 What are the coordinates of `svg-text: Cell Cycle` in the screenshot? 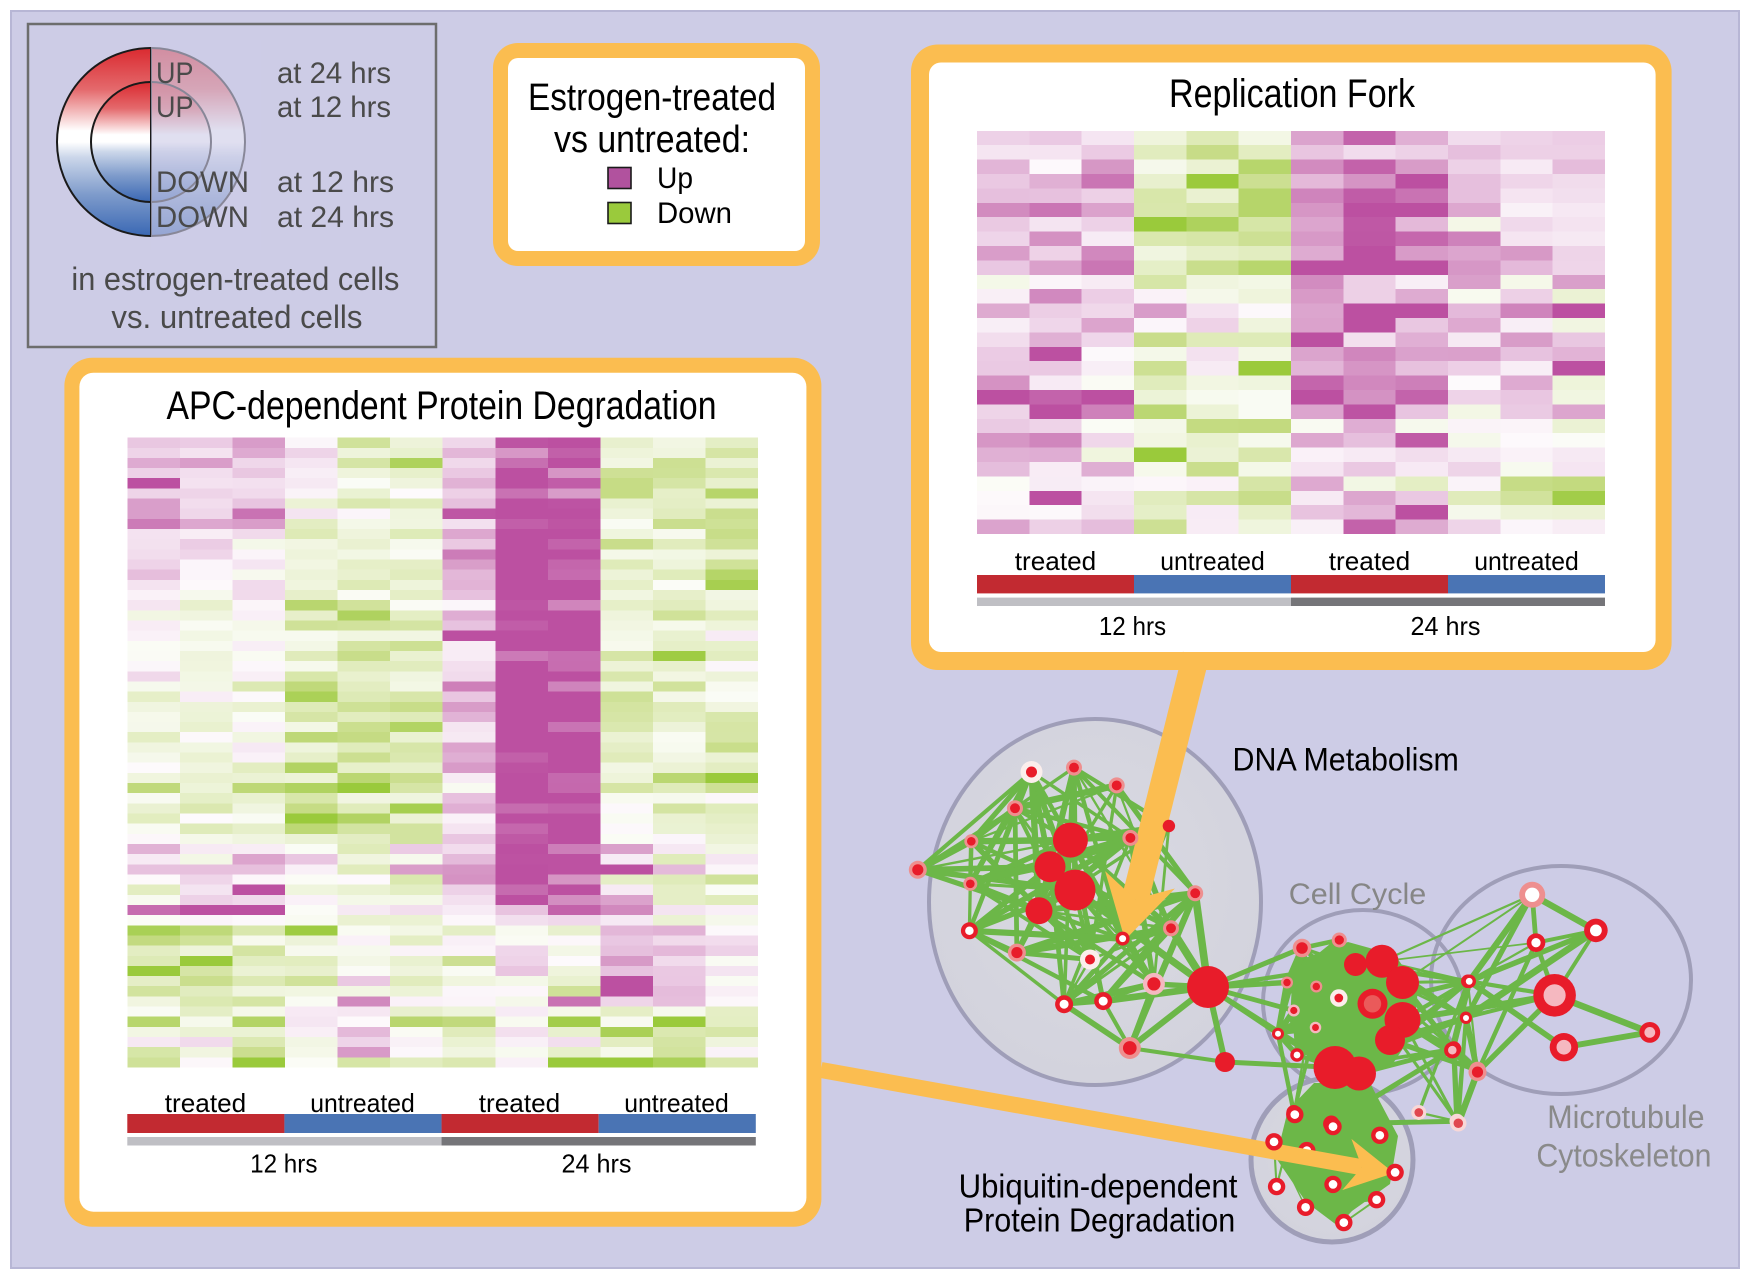 It's located at (1358, 894).